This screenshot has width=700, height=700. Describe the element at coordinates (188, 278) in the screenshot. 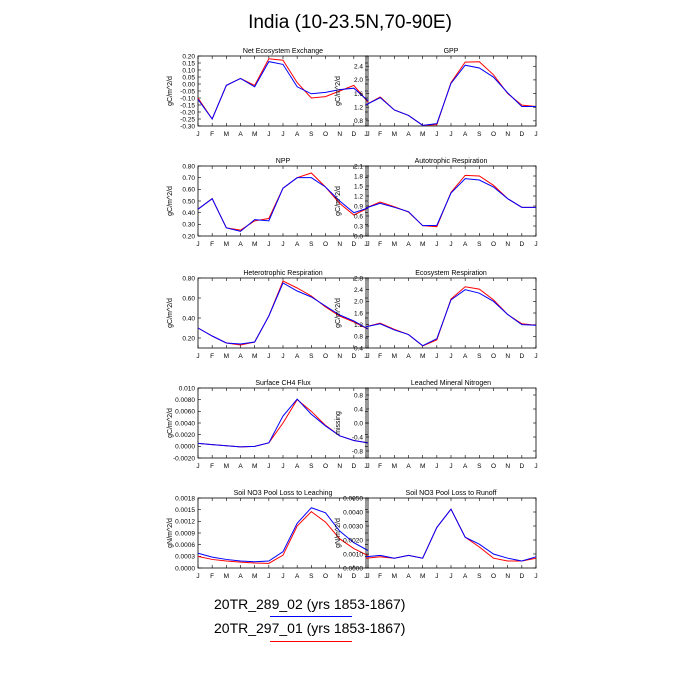

I see `y-tick-label: 0.80` at that location.